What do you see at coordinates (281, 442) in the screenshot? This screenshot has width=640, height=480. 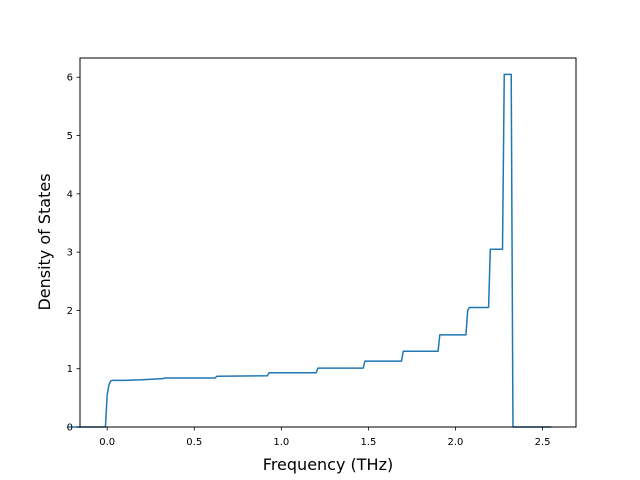 I see `x-tick-label: 1.0` at bounding box center [281, 442].